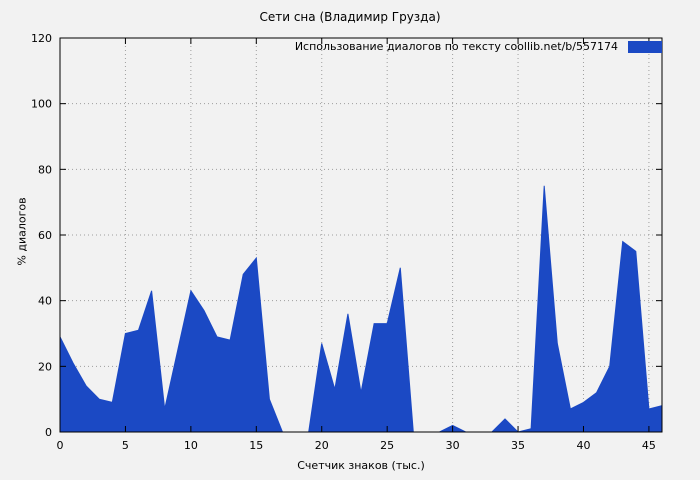 This screenshot has width=700, height=480. What do you see at coordinates (125, 445) in the screenshot?
I see `svg-text: 5` at bounding box center [125, 445].